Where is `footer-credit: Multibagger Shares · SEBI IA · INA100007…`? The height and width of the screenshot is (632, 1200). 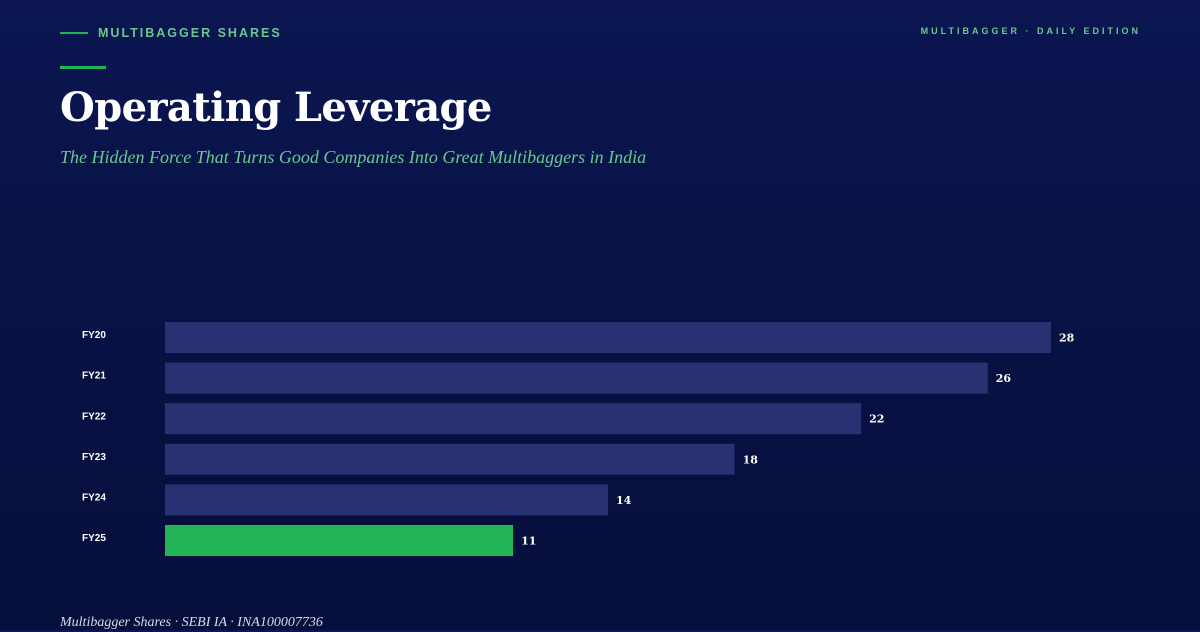 footer-credit: Multibagger Shares · SEBI IA · INA100007… is located at coordinates (191, 622).